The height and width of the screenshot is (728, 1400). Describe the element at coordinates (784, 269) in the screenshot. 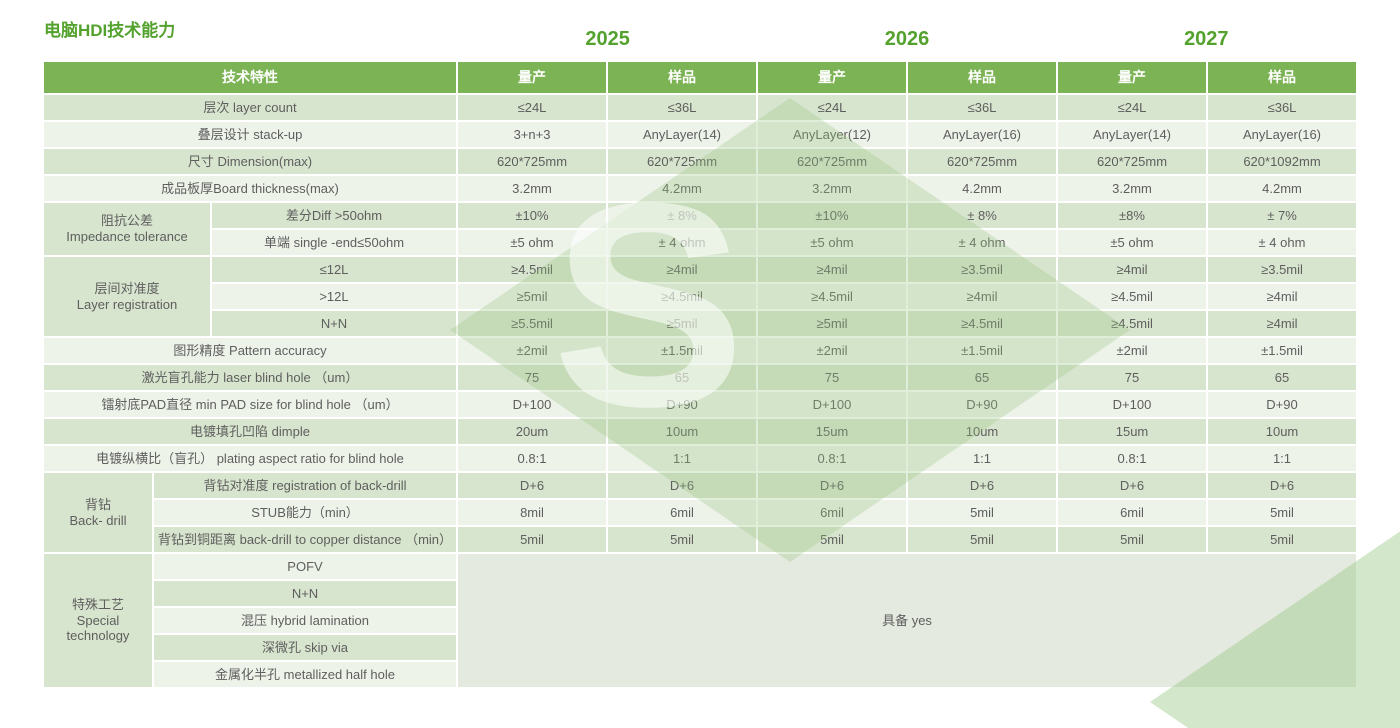

I see `table-row: ≤12L ≥4.5mil ≥4mil ≥4mil ≥3.5mil ≥4mil ≥3.5mil` at that location.